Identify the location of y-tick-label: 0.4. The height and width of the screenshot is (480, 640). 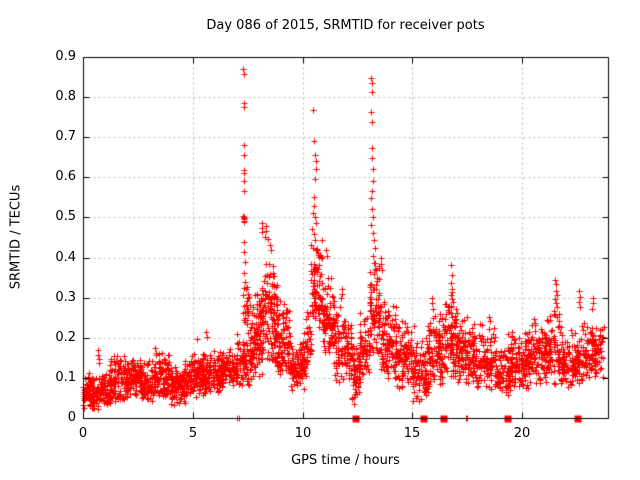
(65, 257).